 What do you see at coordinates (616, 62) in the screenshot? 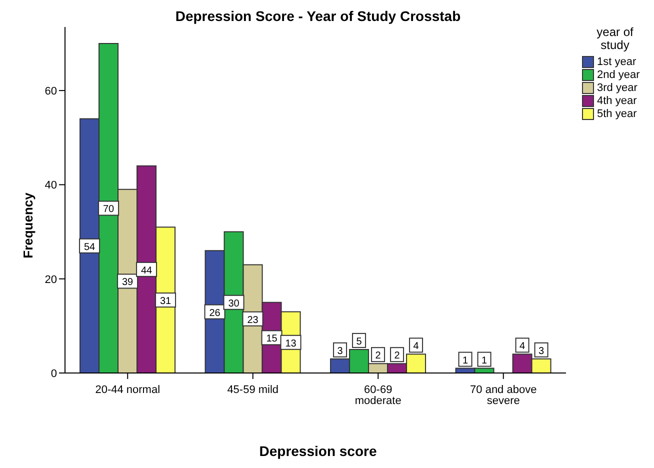
I see `legend-label: 1st year` at bounding box center [616, 62].